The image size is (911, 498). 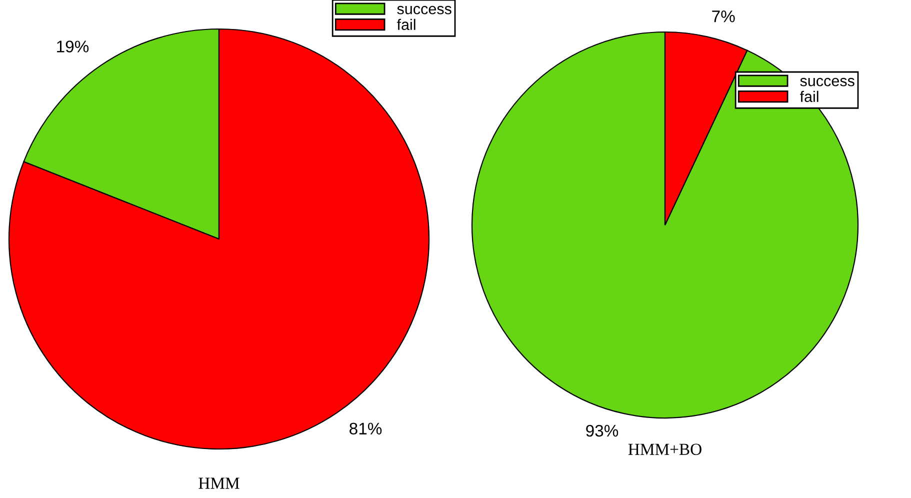 What do you see at coordinates (73, 46) in the screenshot?
I see `data-label: 19%` at bounding box center [73, 46].